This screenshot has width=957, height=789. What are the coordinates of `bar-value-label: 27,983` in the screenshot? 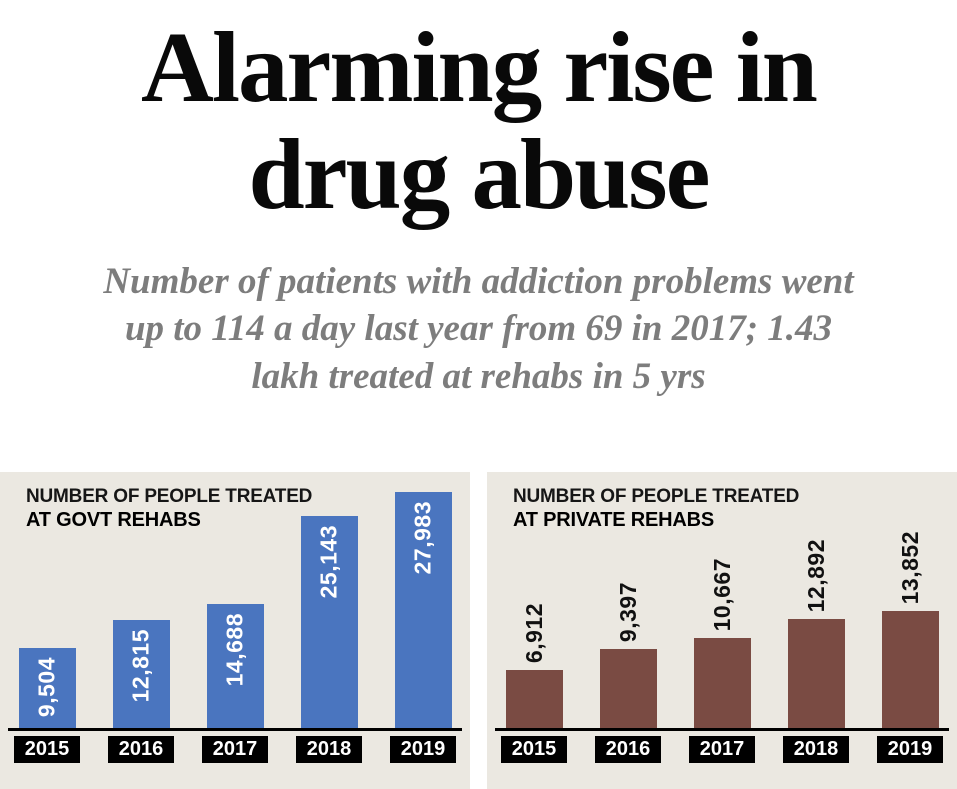 It's located at (422, 538).